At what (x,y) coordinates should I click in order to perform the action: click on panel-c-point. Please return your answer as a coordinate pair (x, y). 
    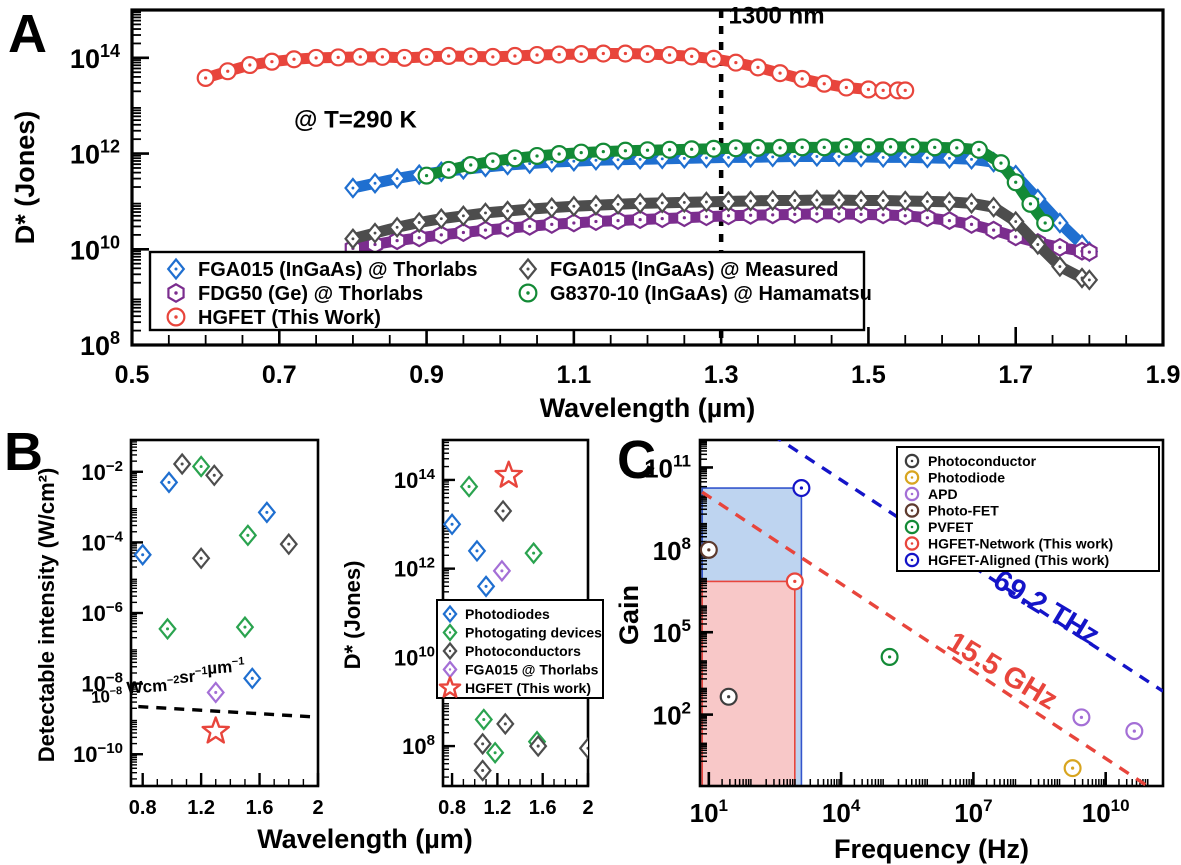
    Looking at the image, I should click on (794, 581).